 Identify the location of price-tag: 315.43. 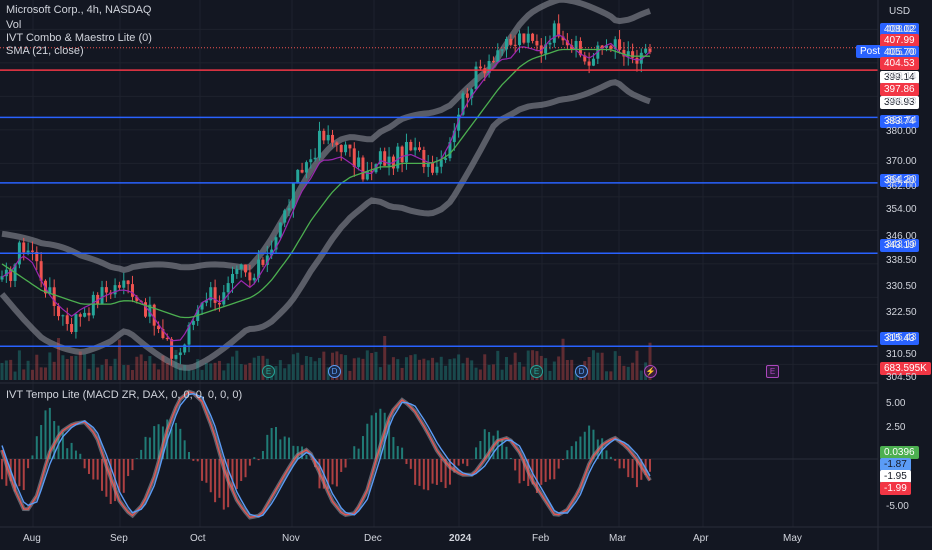
(899, 338).